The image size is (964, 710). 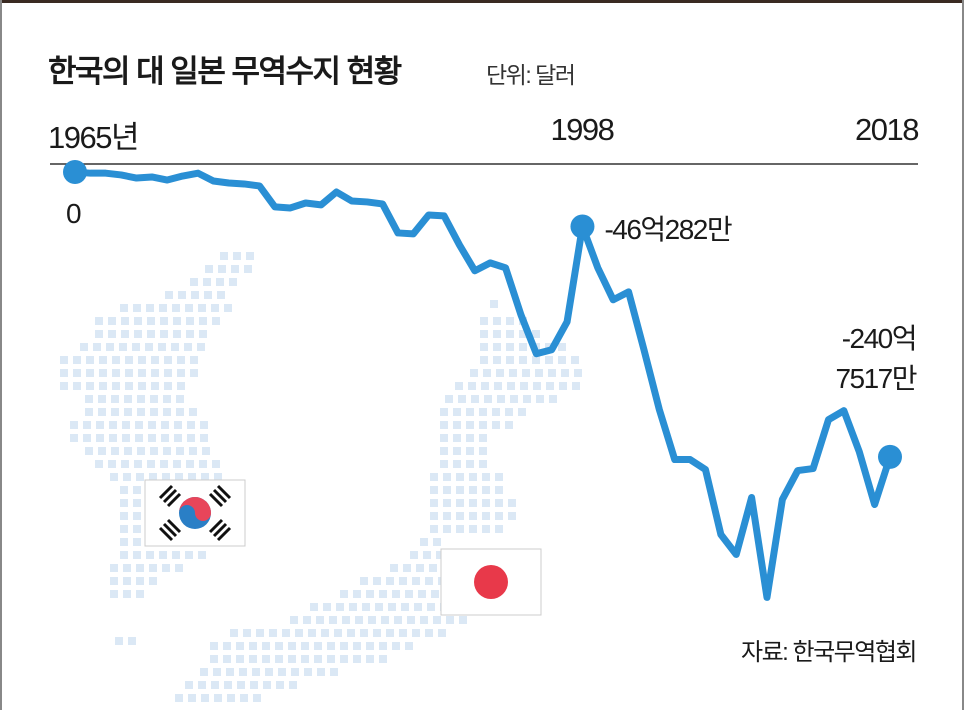 I want to click on top-border, so click(x=482, y=1).